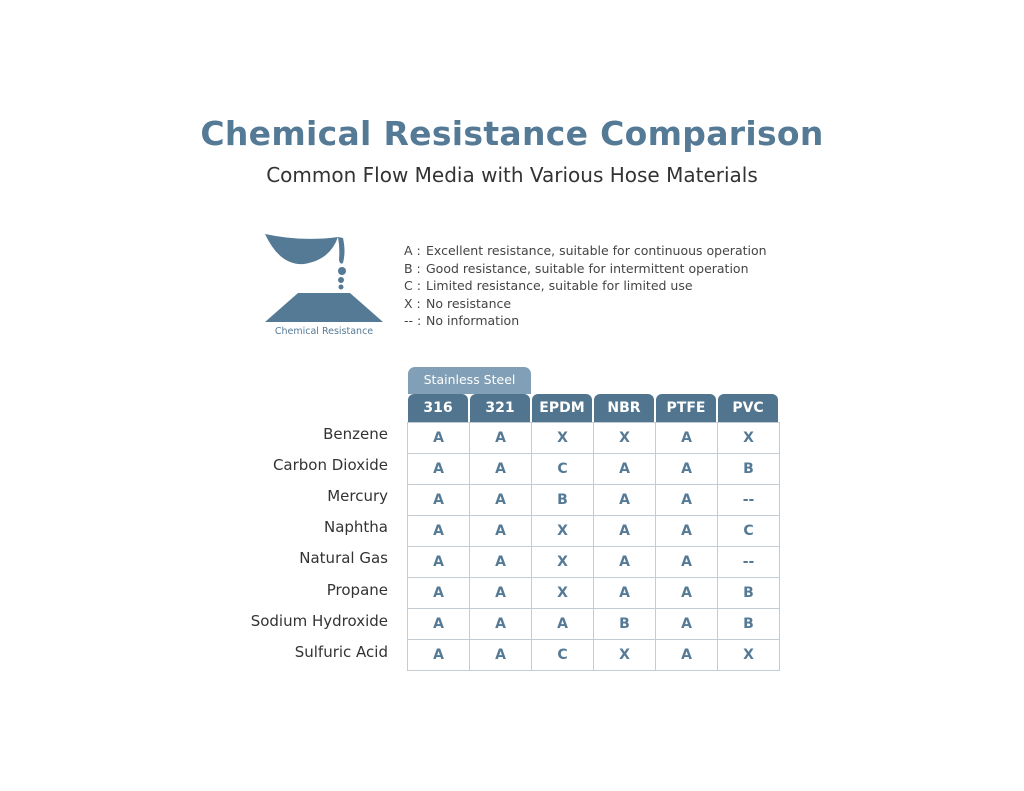  Describe the element at coordinates (624, 408) in the screenshot. I see `column-header: NBR` at that location.